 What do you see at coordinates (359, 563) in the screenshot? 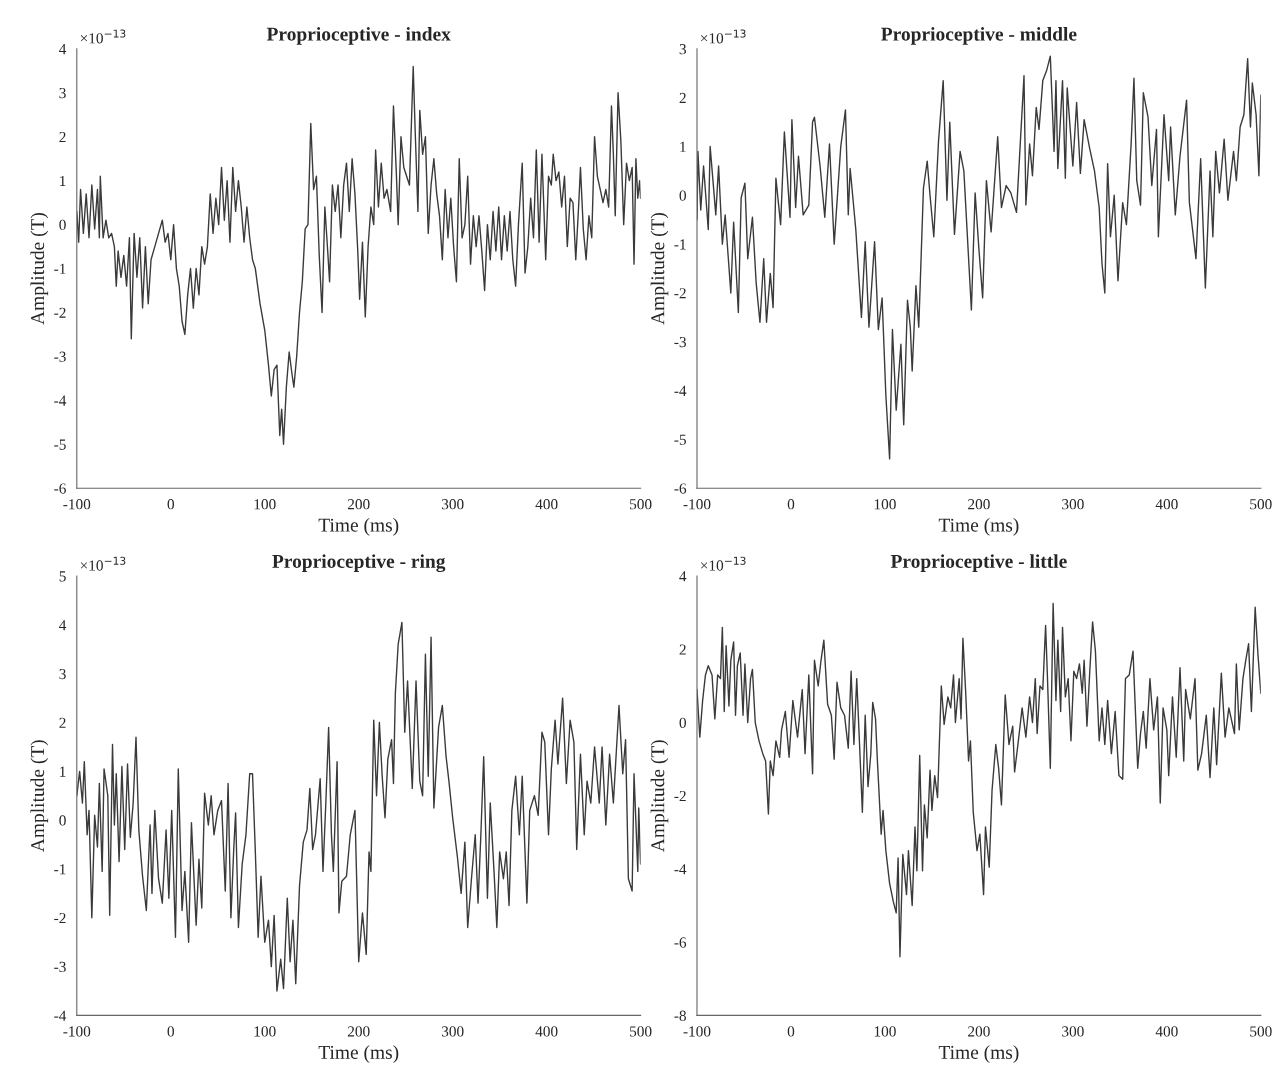
I see `chart-title: Proprioceptive - ring` at bounding box center [359, 563].